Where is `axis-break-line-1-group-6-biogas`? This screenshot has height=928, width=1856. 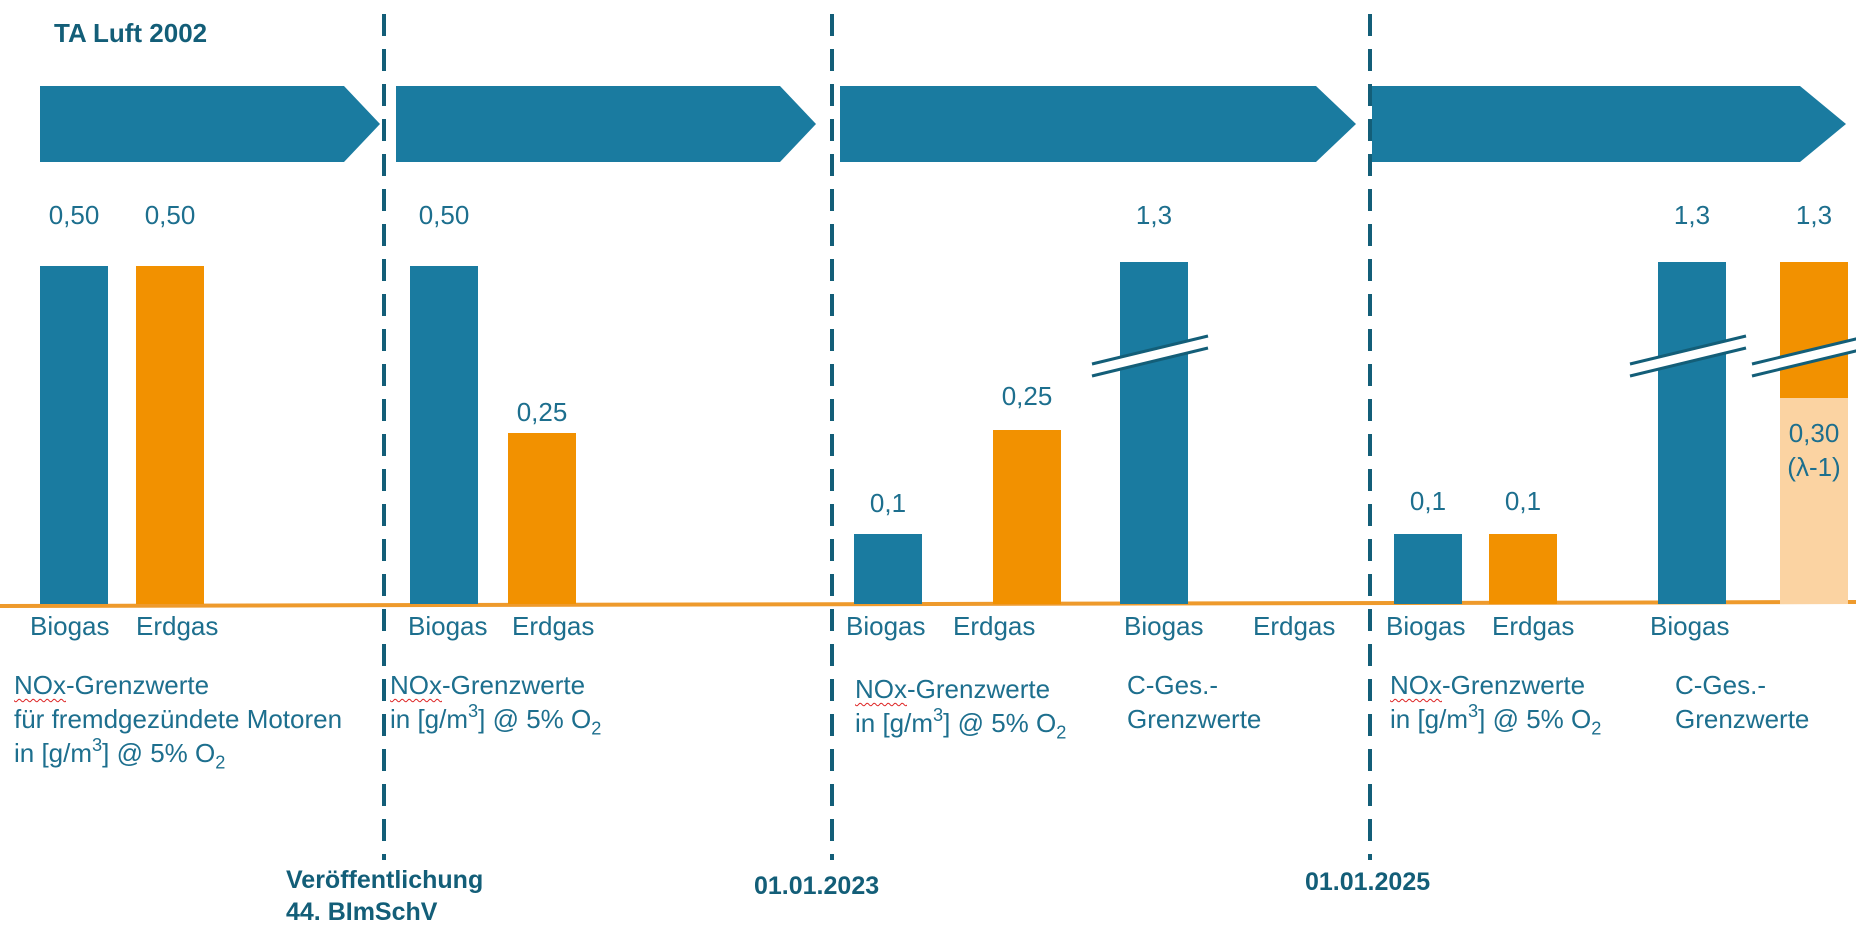 axis-break-line-1-group-6-biogas is located at coordinates (1688, 350).